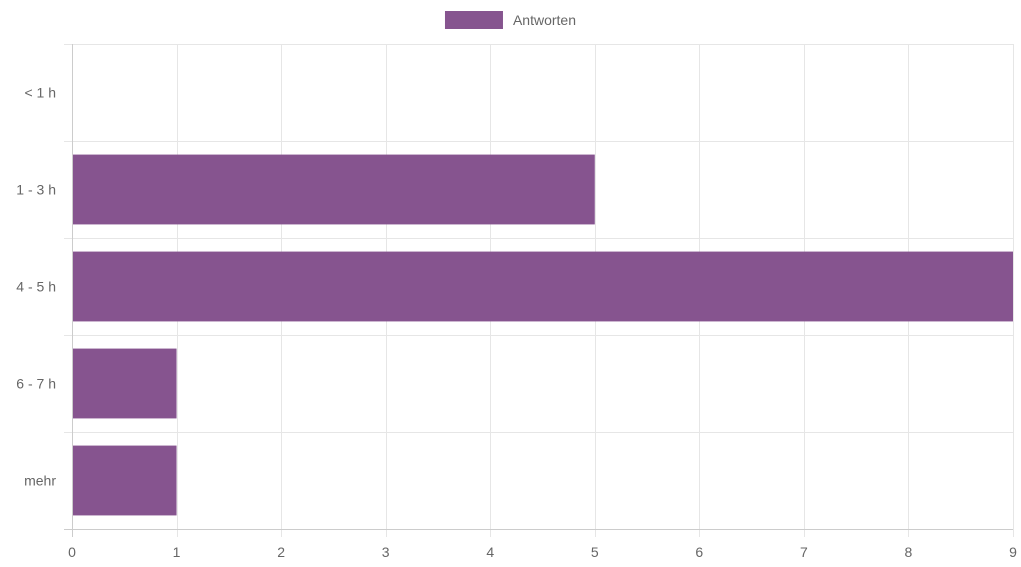  I want to click on x-tick-label: 7, so click(804, 552).